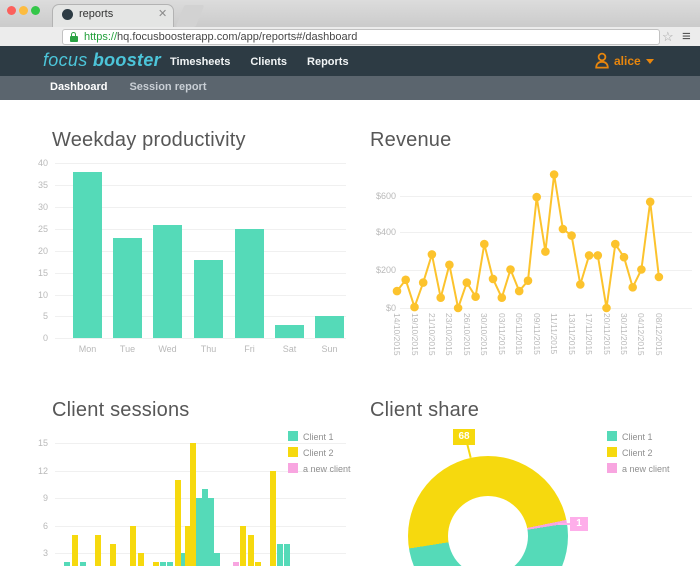 The height and width of the screenshot is (566, 700). Describe the element at coordinates (42, 185) in the screenshot. I see `y-tick-label: 35` at that location.